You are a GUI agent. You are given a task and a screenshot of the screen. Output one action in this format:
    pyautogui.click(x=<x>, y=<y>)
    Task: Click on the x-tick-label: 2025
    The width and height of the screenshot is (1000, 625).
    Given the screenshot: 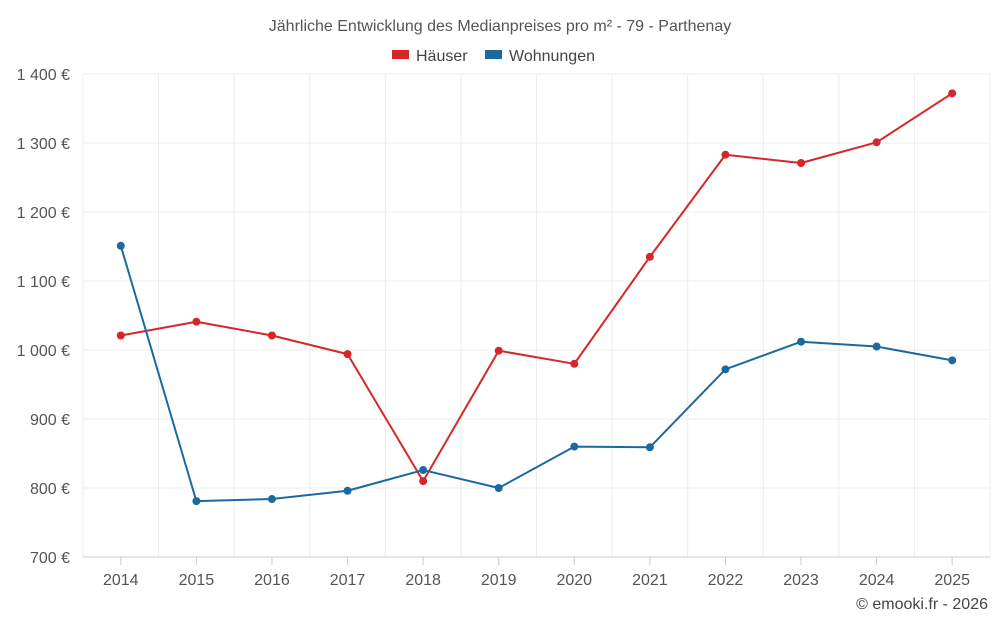 What is the action you would take?
    pyautogui.click(x=952, y=580)
    